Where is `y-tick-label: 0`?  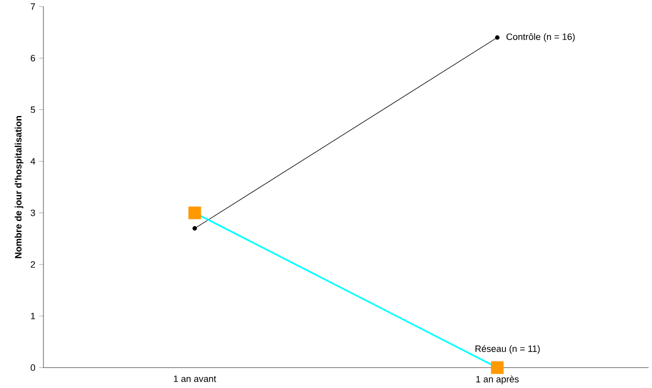 y-tick-label: 0 is located at coordinates (33, 368).